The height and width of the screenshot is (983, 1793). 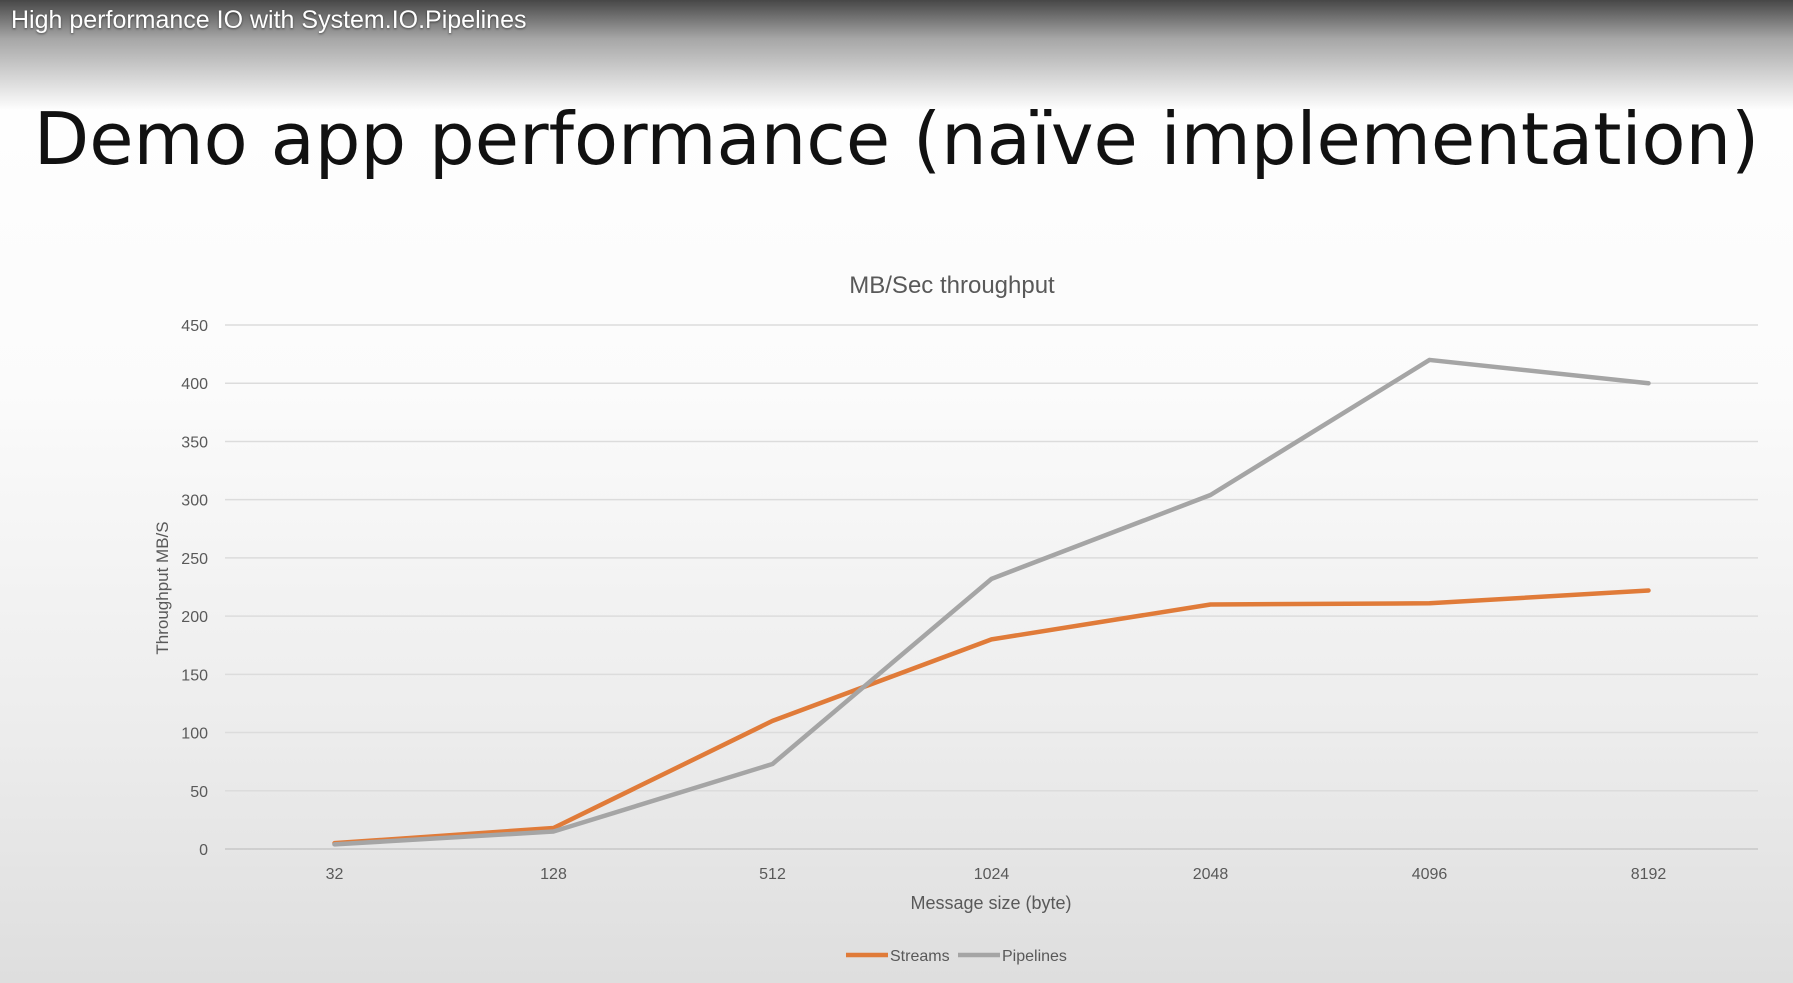 What do you see at coordinates (194, 501) in the screenshot?
I see `y-tick-label: 300` at bounding box center [194, 501].